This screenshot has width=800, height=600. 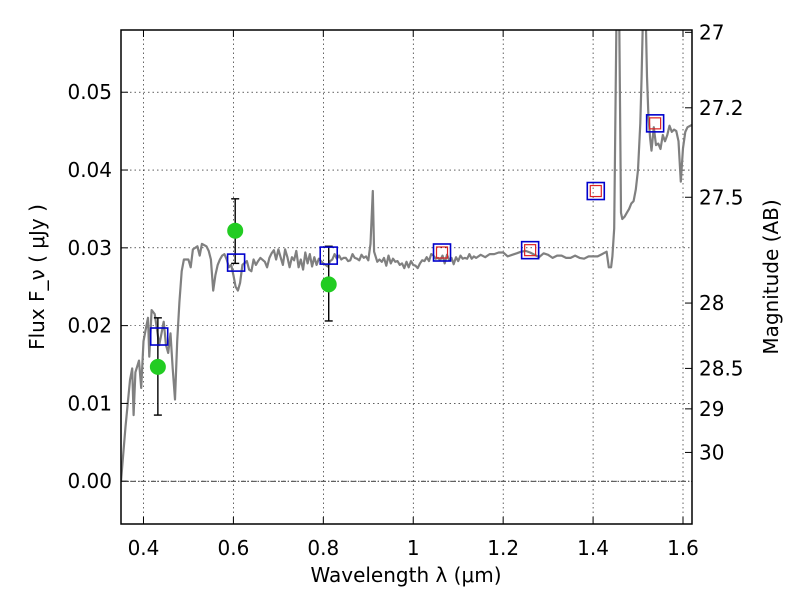 What do you see at coordinates (89, 248) in the screenshot?
I see `y-tick-label: 0.03` at bounding box center [89, 248].